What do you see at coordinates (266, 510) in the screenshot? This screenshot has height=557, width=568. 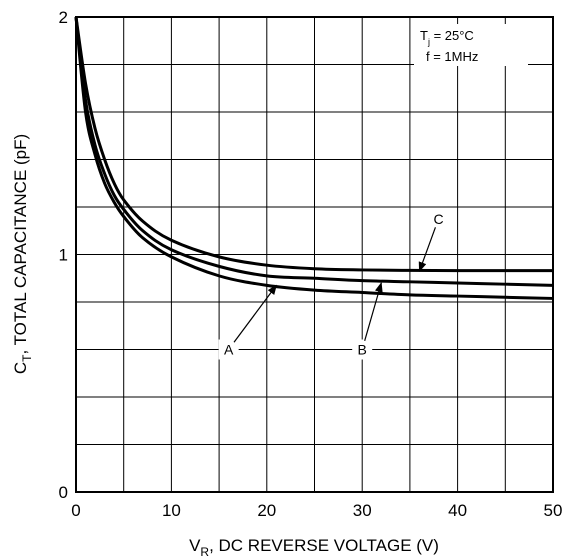 I see `x-tick-label: 20` at bounding box center [266, 510].